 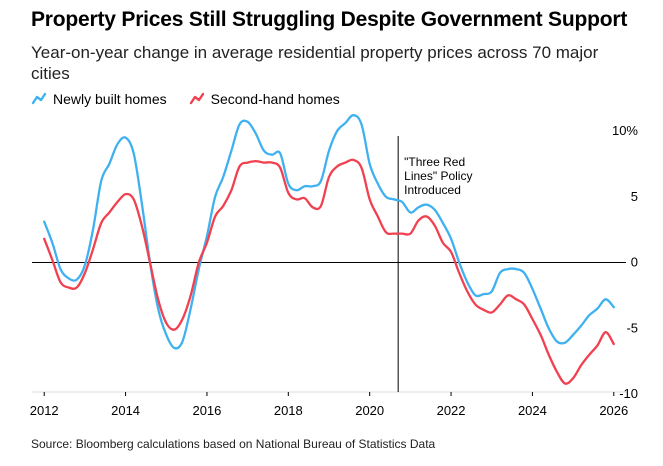 I want to click on y-tick-label: 5, so click(x=634, y=196).